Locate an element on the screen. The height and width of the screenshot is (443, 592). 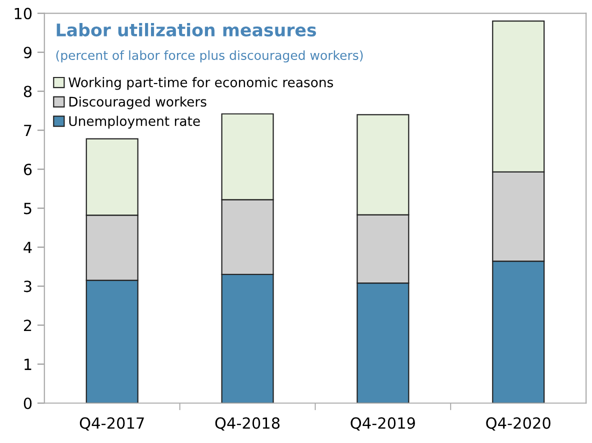
x-tick-label: Q4-2020 is located at coordinates (518, 424).